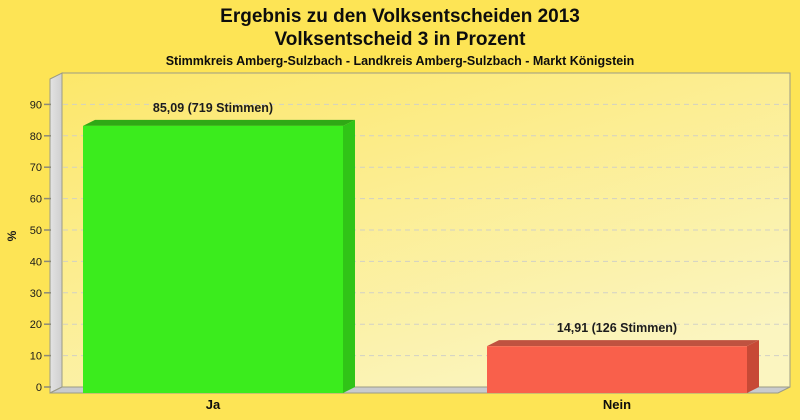 The image size is (800, 420). Describe the element at coordinates (36, 294) in the screenshot. I see `y-tick-label: 30` at that location.